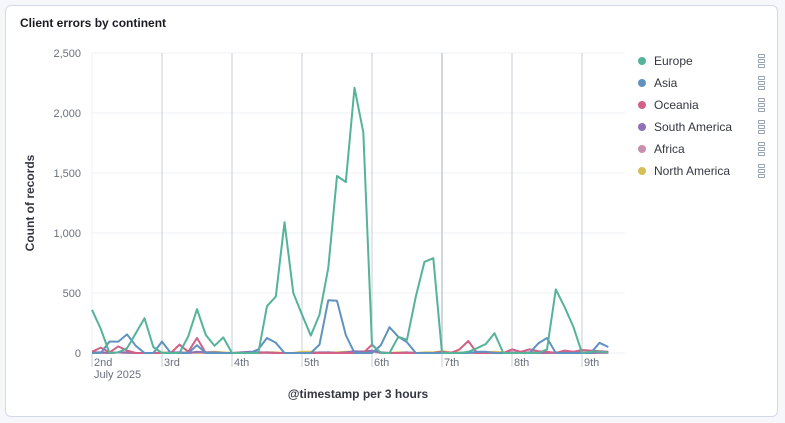  What do you see at coordinates (172, 363) in the screenshot?
I see `x-tick-label: 3rd` at bounding box center [172, 363].